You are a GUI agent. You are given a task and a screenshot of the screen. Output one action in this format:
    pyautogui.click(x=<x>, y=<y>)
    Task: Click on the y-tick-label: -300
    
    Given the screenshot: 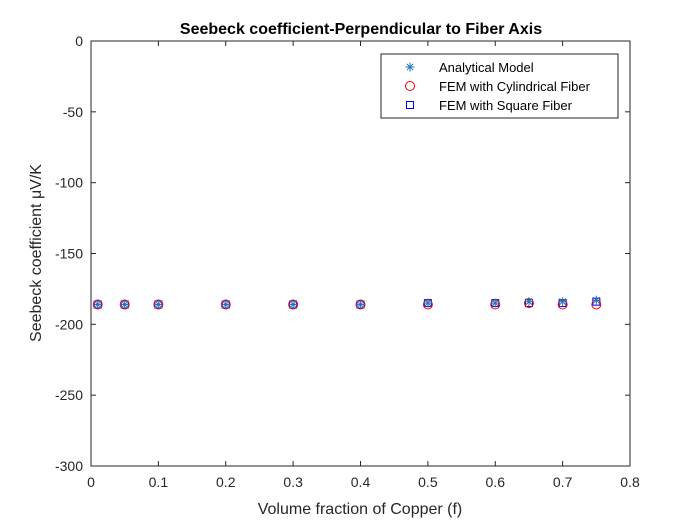 What is the action you would take?
    pyautogui.click(x=69, y=466)
    